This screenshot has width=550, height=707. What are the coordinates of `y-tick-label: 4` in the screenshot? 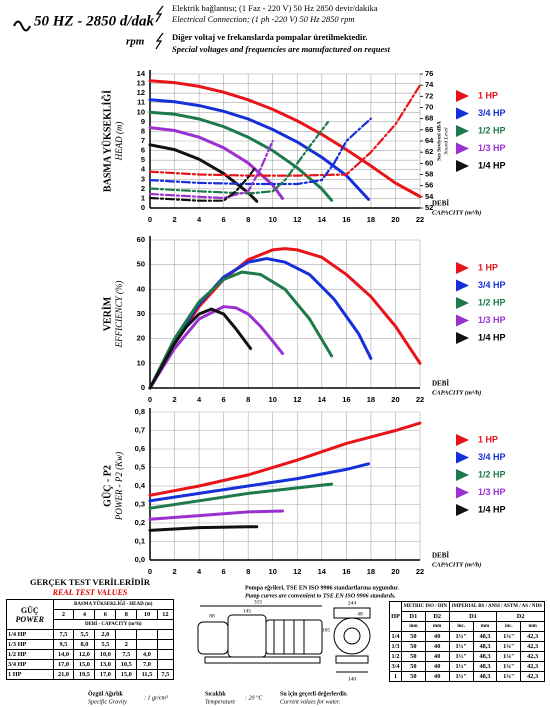 It's located at (143, 169).